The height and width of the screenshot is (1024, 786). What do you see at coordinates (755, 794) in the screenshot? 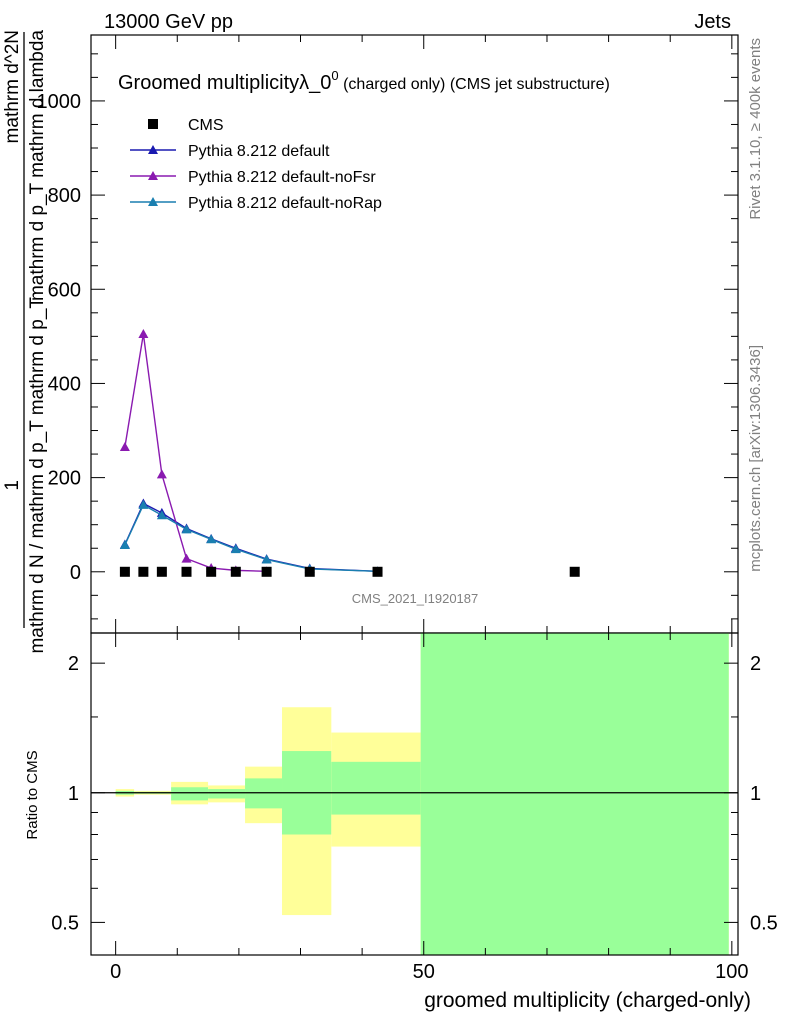
I see `ratio-y-tick-label-right: 1` at bounding box center [755, 794].